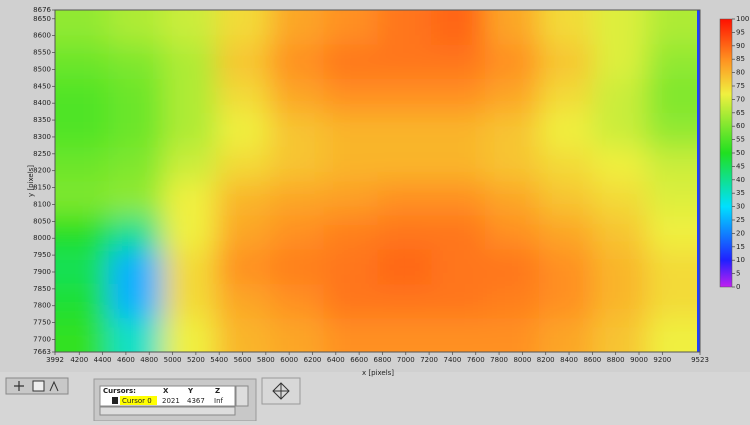  I want to click on y-axis-label: y [pixels], so click(31, 181).